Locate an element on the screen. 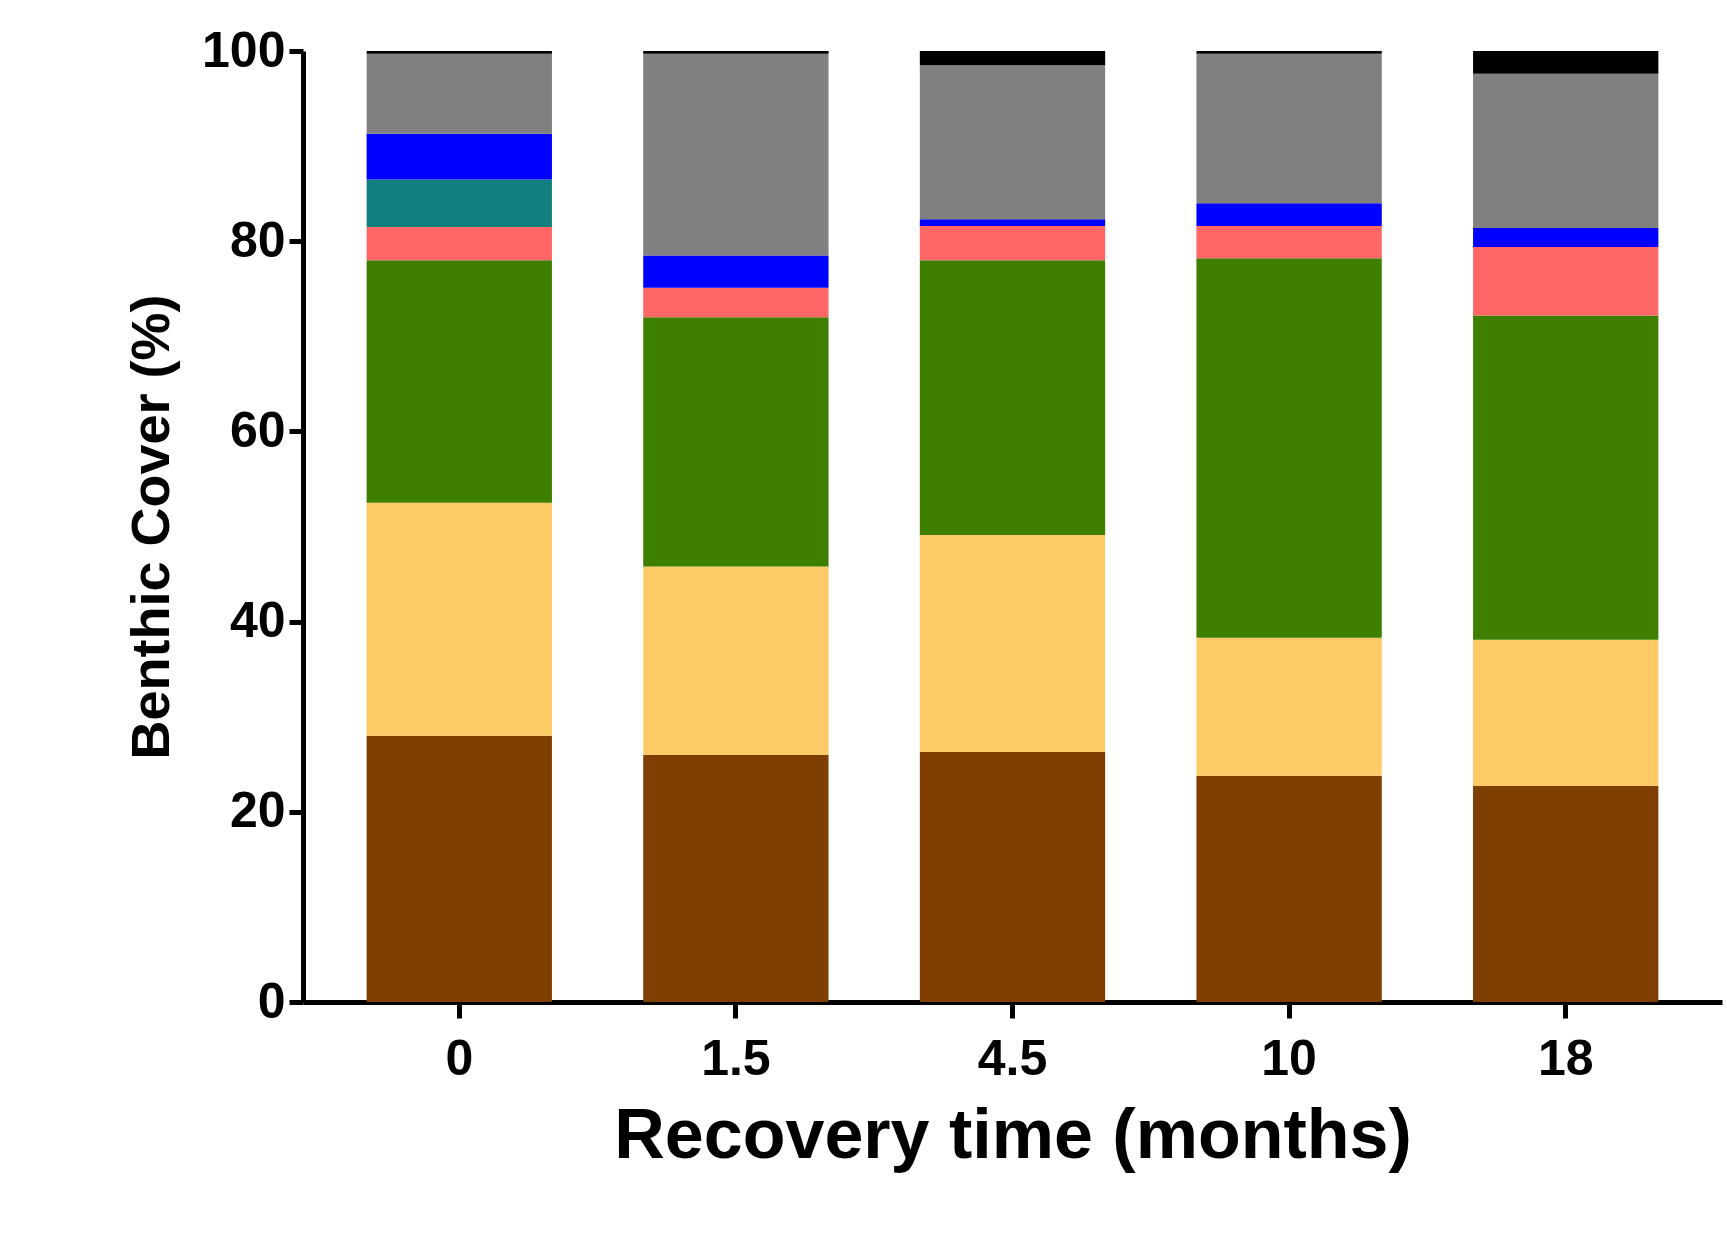 This screenshot has width=1727, height=1240. y-tick-label: 20 is located at coordinates (257, 810).